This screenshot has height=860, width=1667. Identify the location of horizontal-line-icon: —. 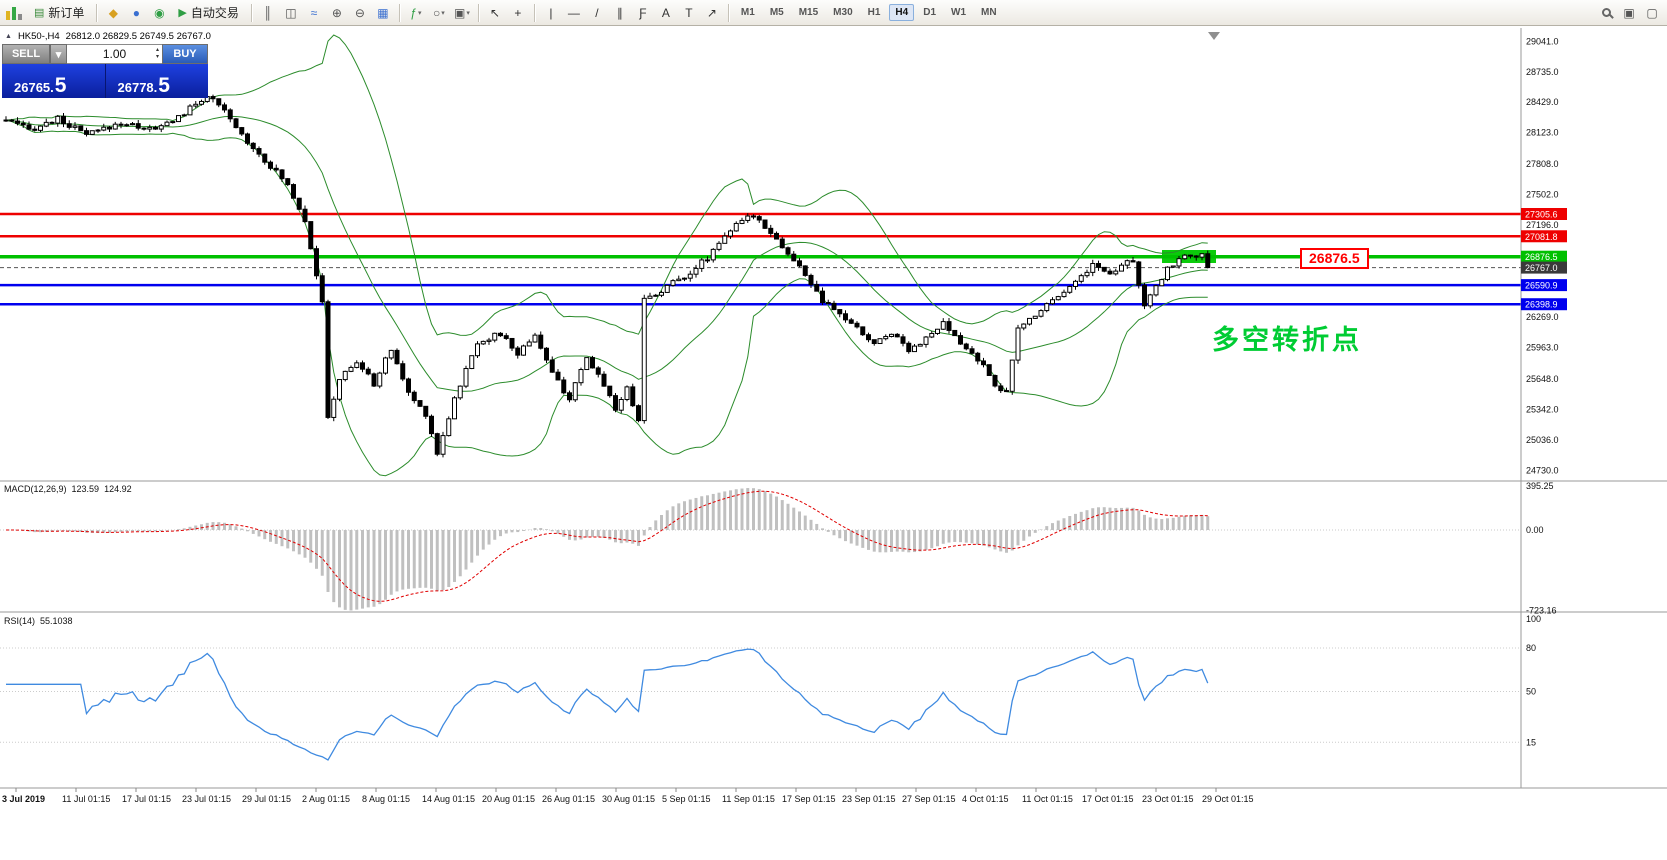
(573, 12).